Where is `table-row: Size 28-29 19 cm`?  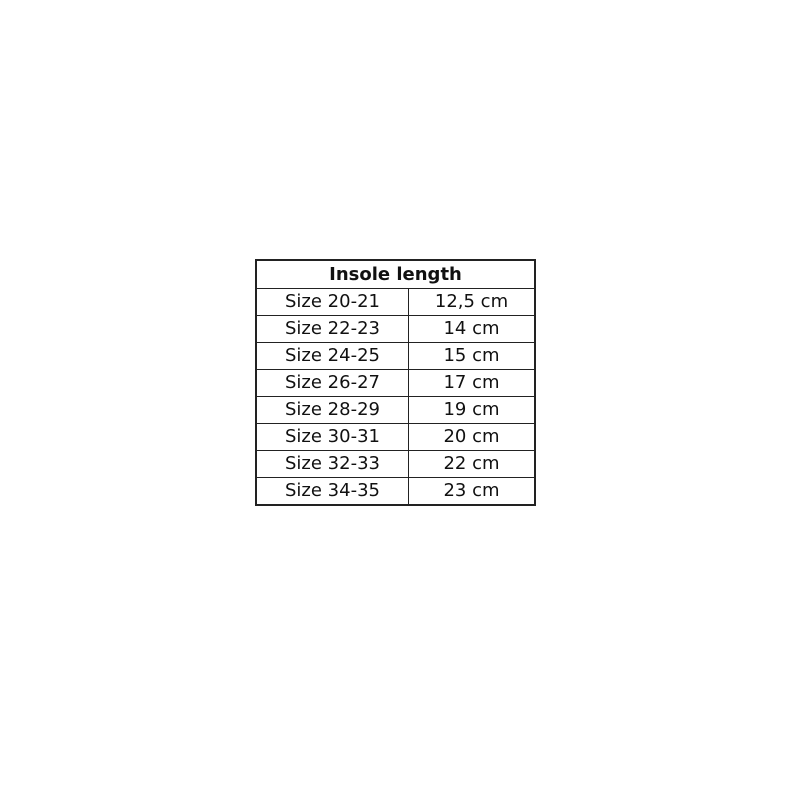
table-row: Size 28-29 19 cm is located at coordinates (395, 410).